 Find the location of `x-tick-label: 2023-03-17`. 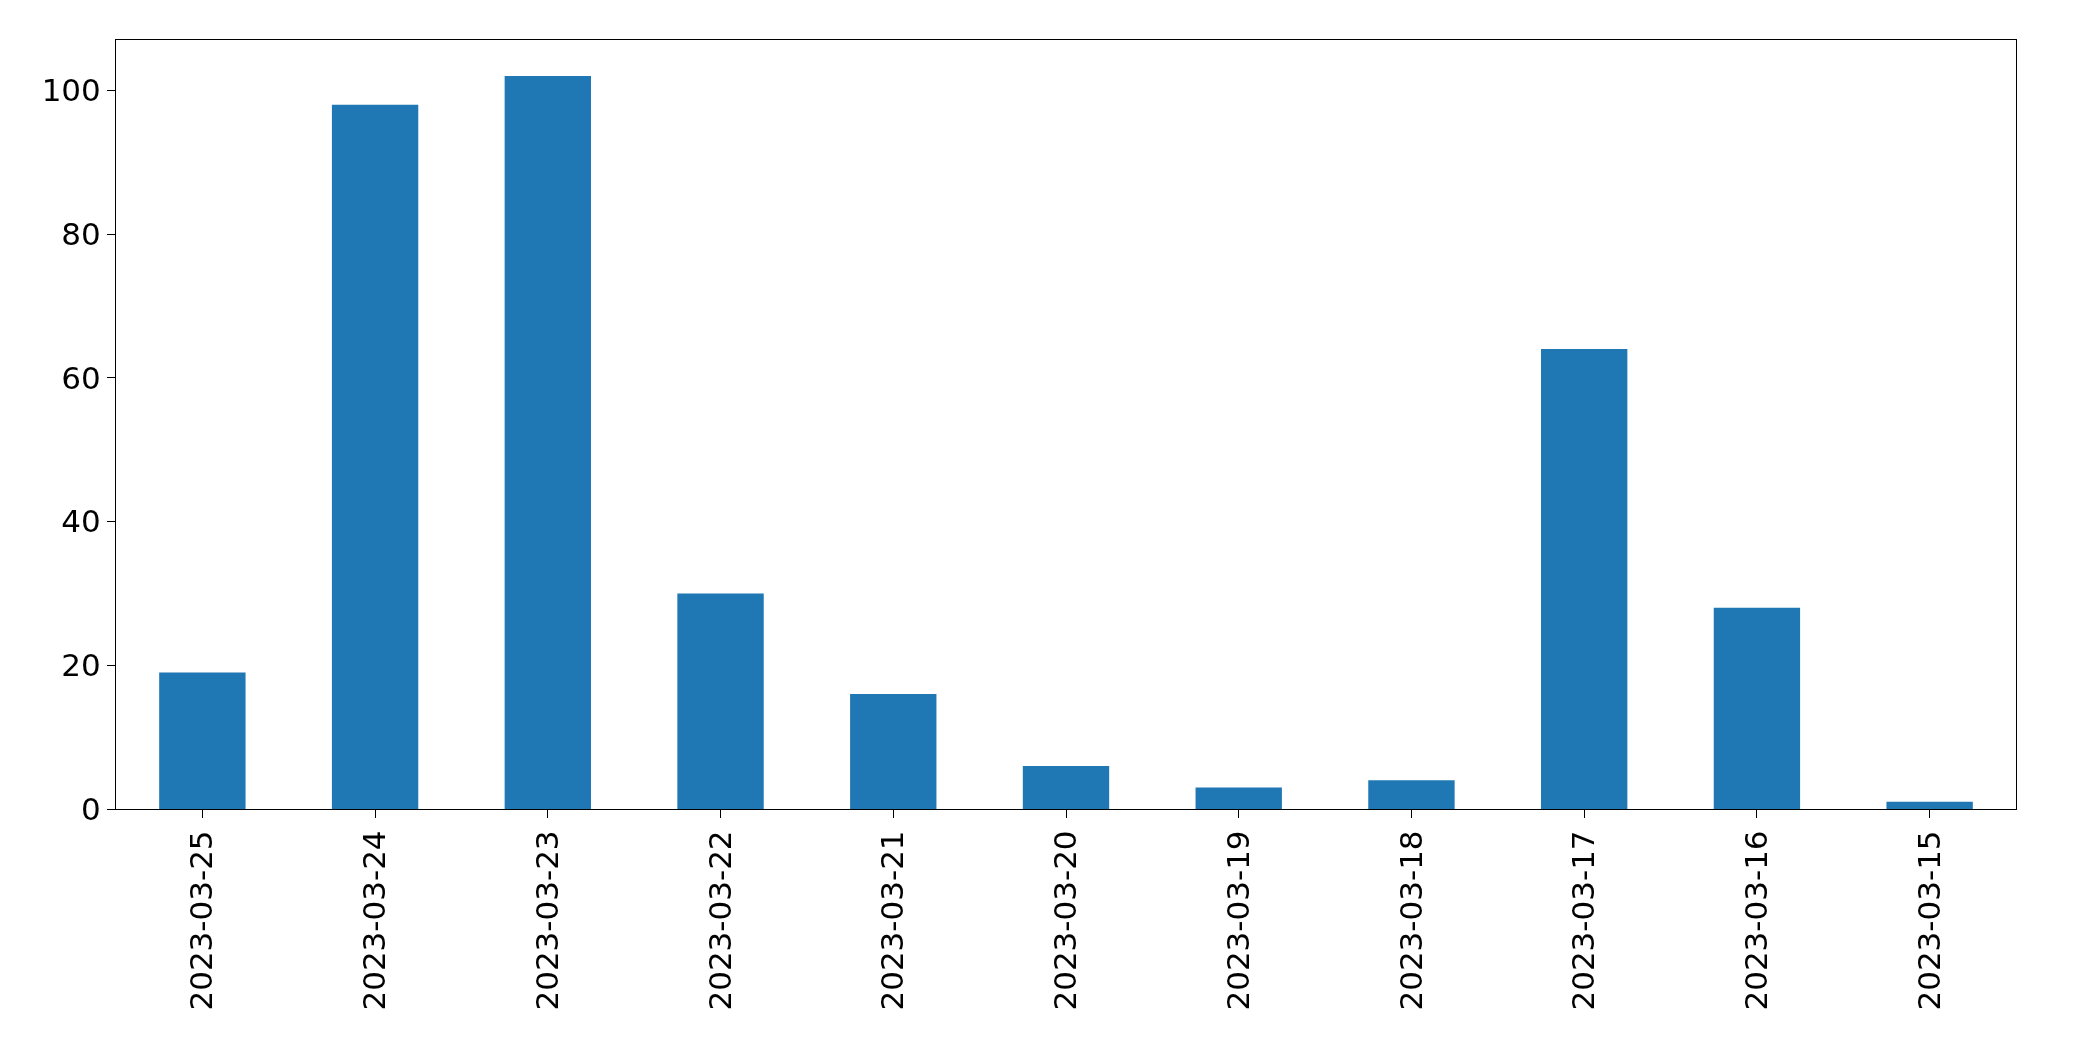

x-tick-label: 2023-03-17 is located at coordinates (1583, 920).